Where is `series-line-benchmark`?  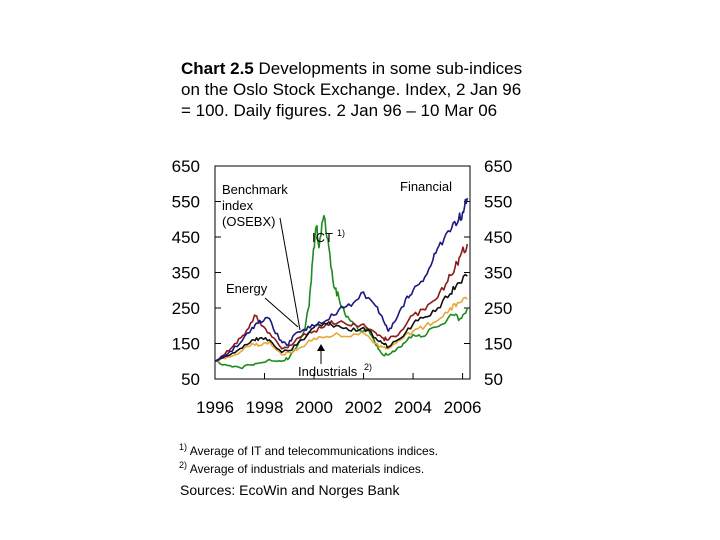
series-line-benchmark is located at coordinates (341, 317).